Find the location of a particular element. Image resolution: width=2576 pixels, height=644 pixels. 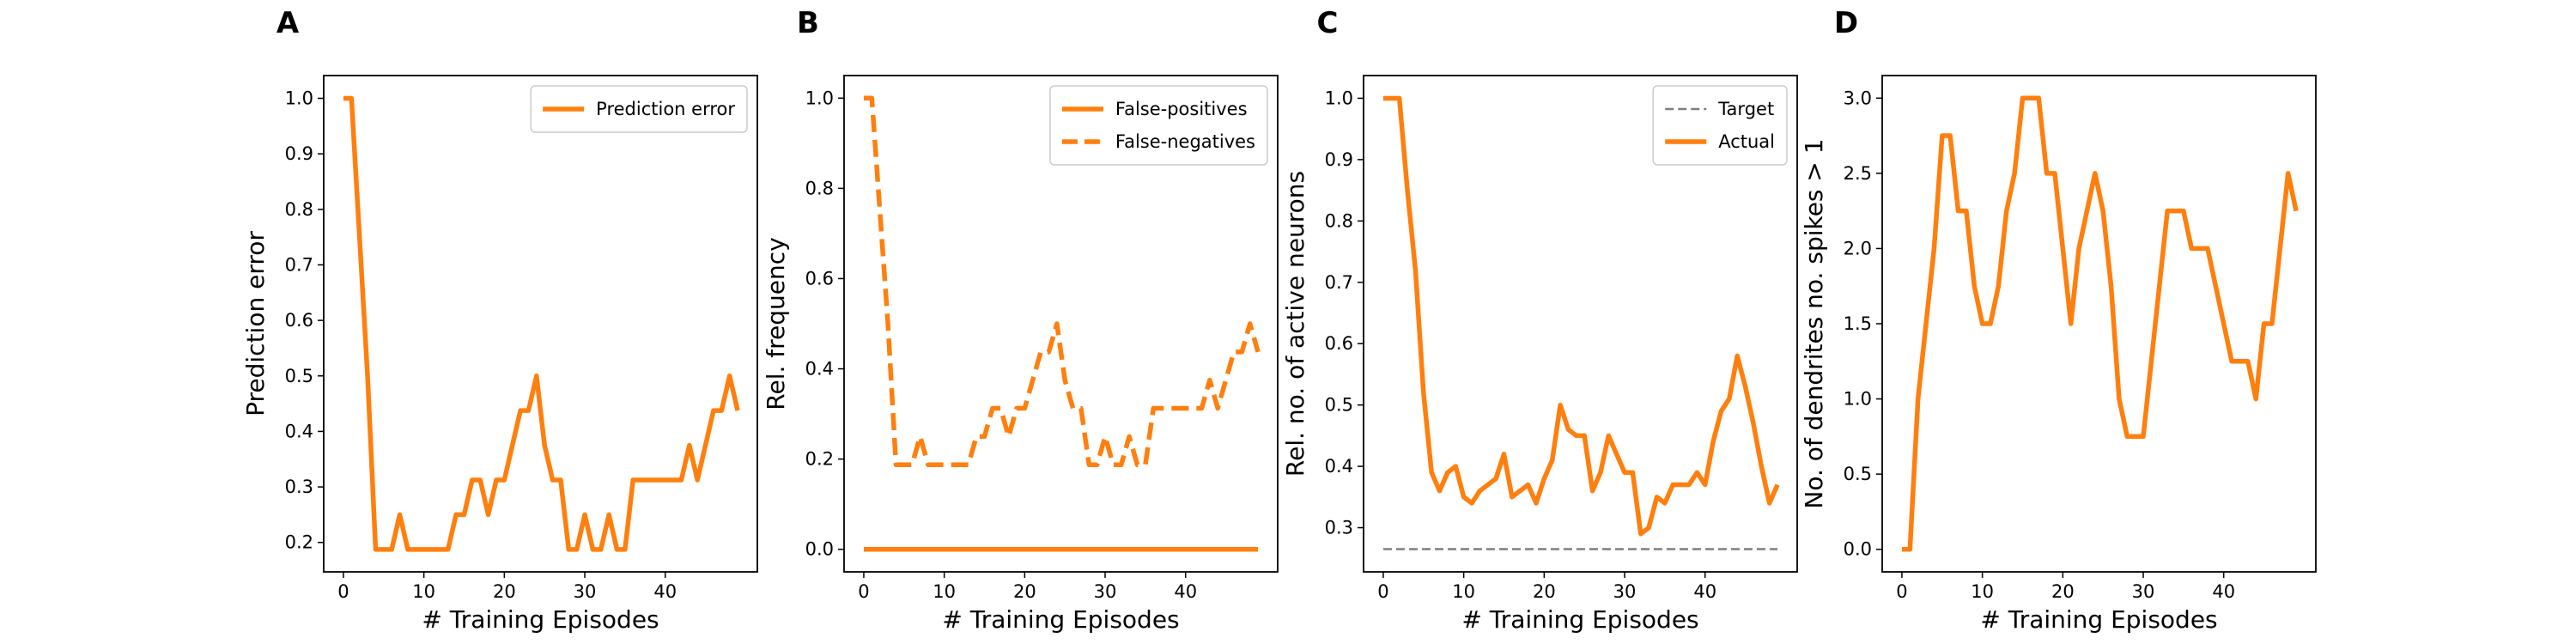

panel-label: D is located at coordinates (1846, 23).